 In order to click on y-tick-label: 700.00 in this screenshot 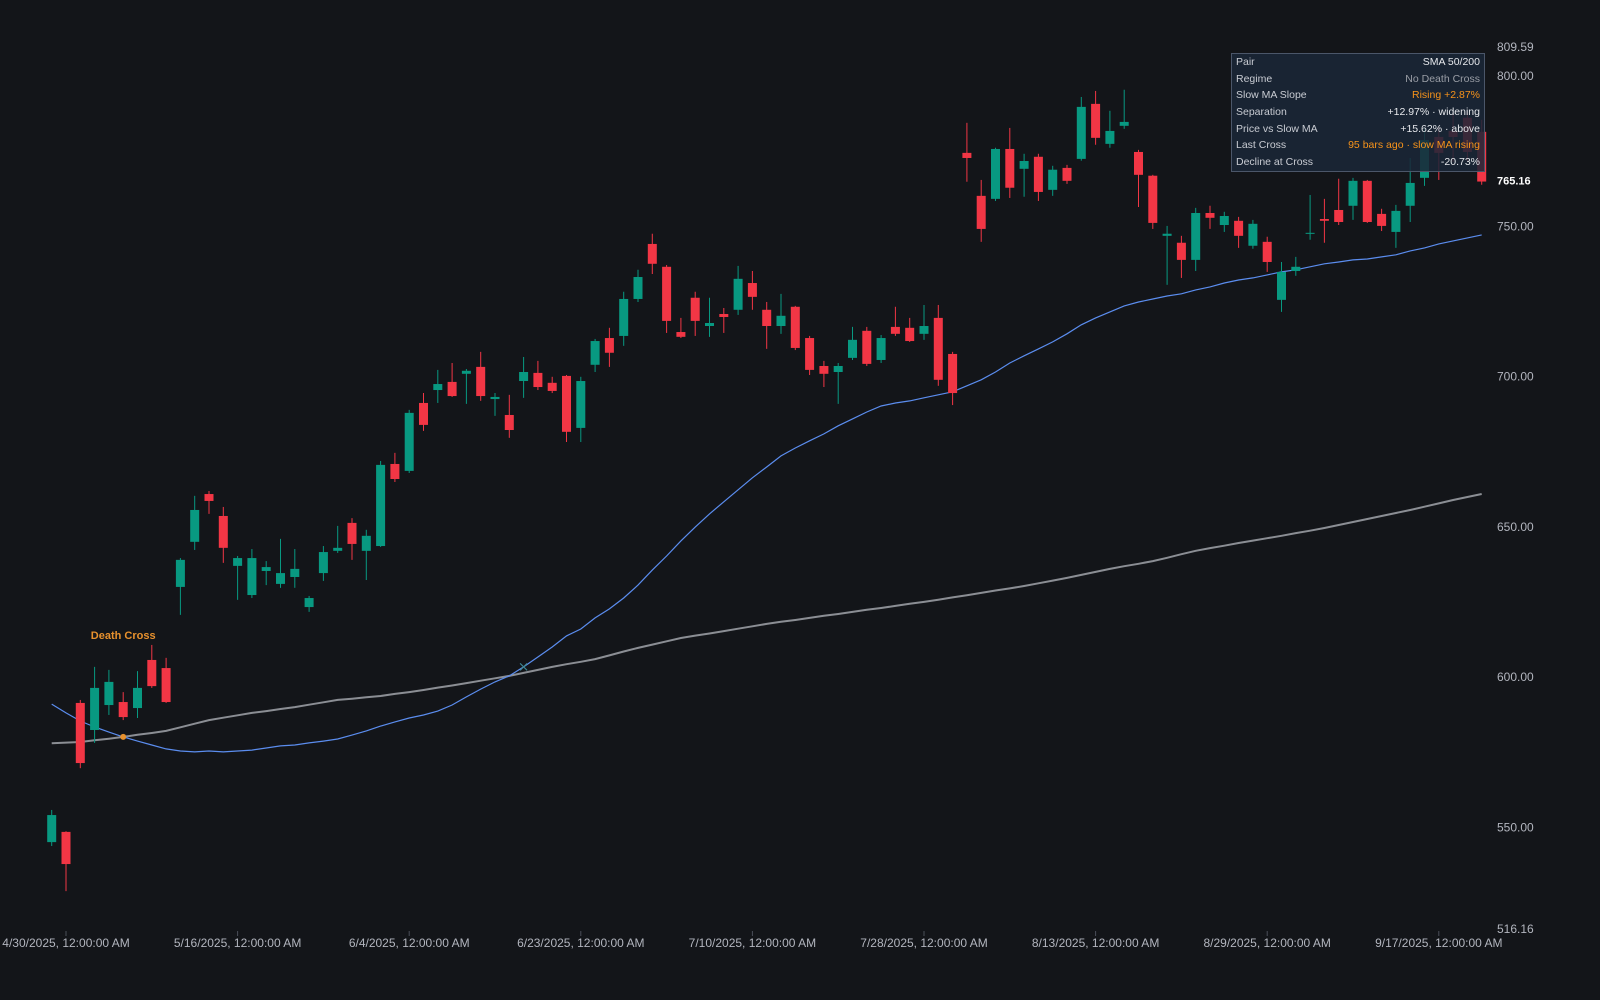, I will do `click(1515, 377)`.